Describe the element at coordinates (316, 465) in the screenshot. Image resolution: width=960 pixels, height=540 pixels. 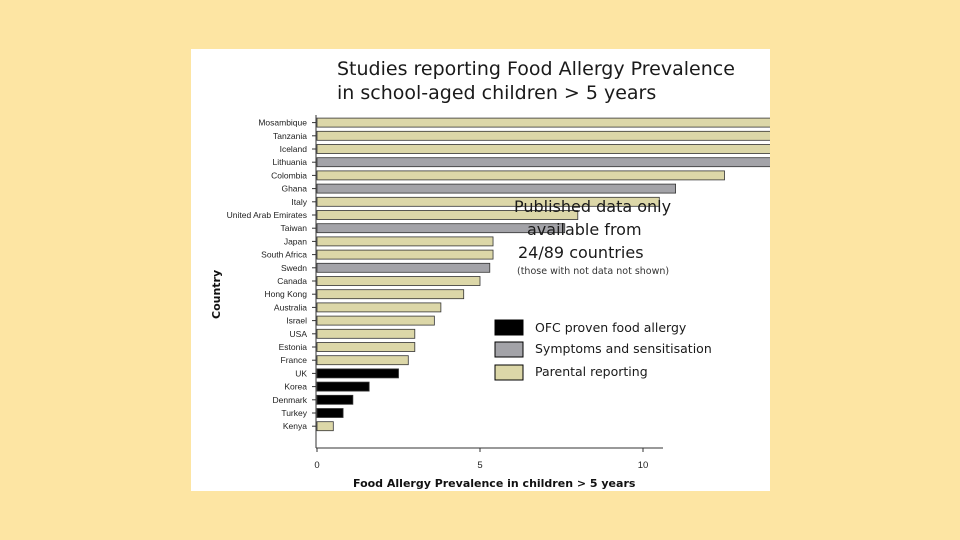
I see `x-tick-label: 0` at that location.